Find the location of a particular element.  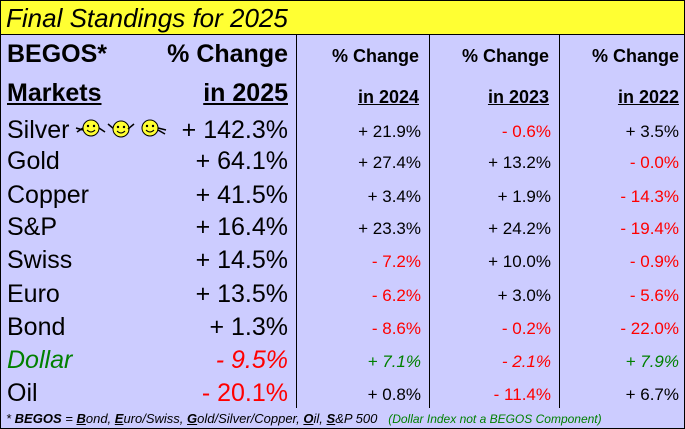

market-name-copper: Copper is located at coordinates (48, 195).